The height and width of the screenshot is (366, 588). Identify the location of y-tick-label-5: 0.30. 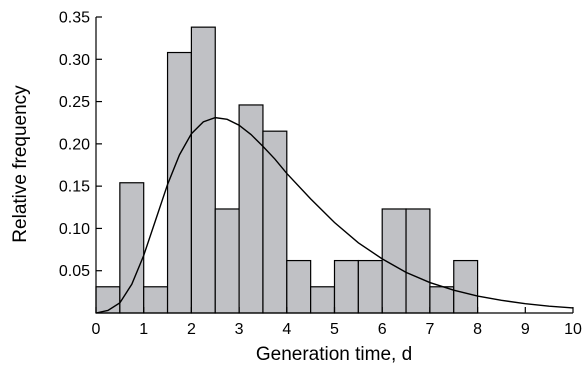
(74, 60).